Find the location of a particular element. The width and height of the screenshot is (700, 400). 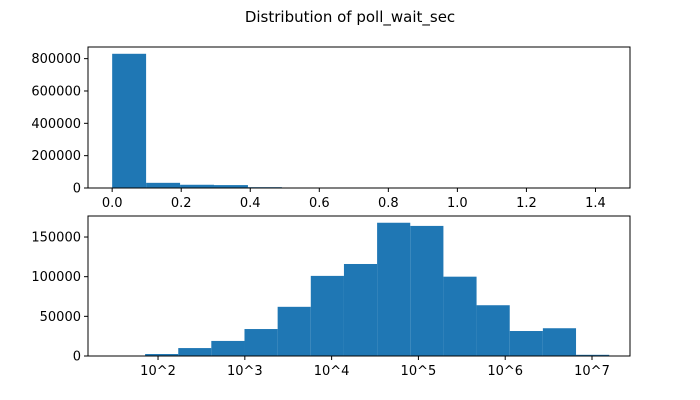

x-tick-label: 10^2 is located at coordinates (158, 371).